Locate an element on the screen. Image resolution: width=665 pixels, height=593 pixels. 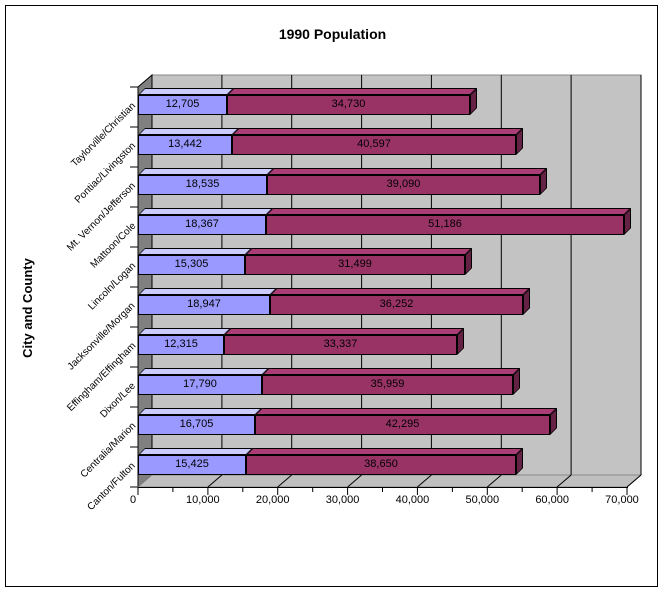
y-axis-ticks is located at coordinates (134, 287).